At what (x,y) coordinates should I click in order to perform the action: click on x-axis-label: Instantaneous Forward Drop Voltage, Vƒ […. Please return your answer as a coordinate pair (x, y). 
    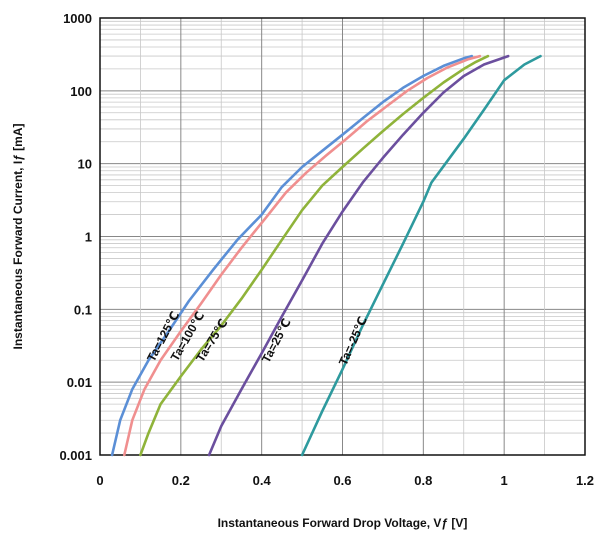
    Looking at the image, I should click on (343, 523).